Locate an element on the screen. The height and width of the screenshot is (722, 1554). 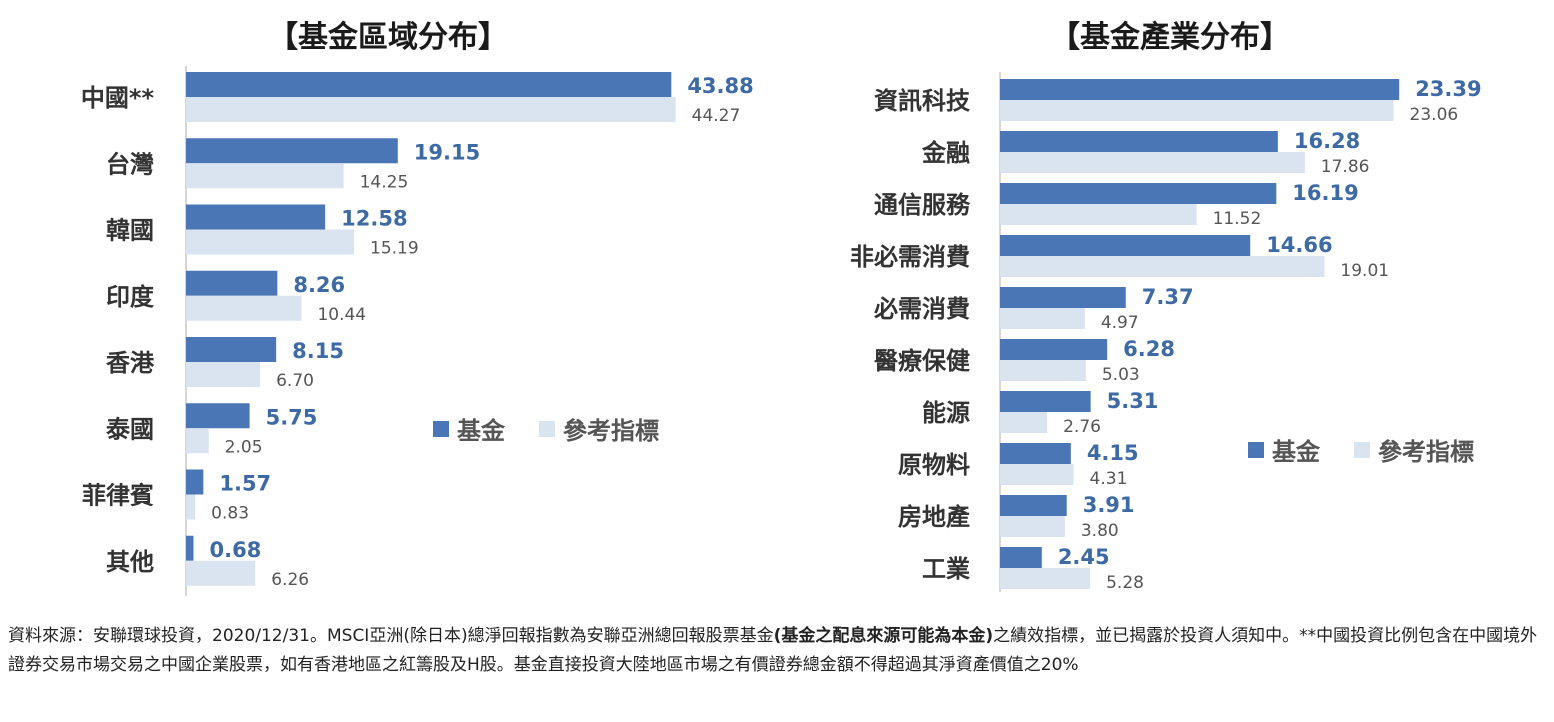
region-category-label: 菲律賓 is located at coordinates (118, 496).